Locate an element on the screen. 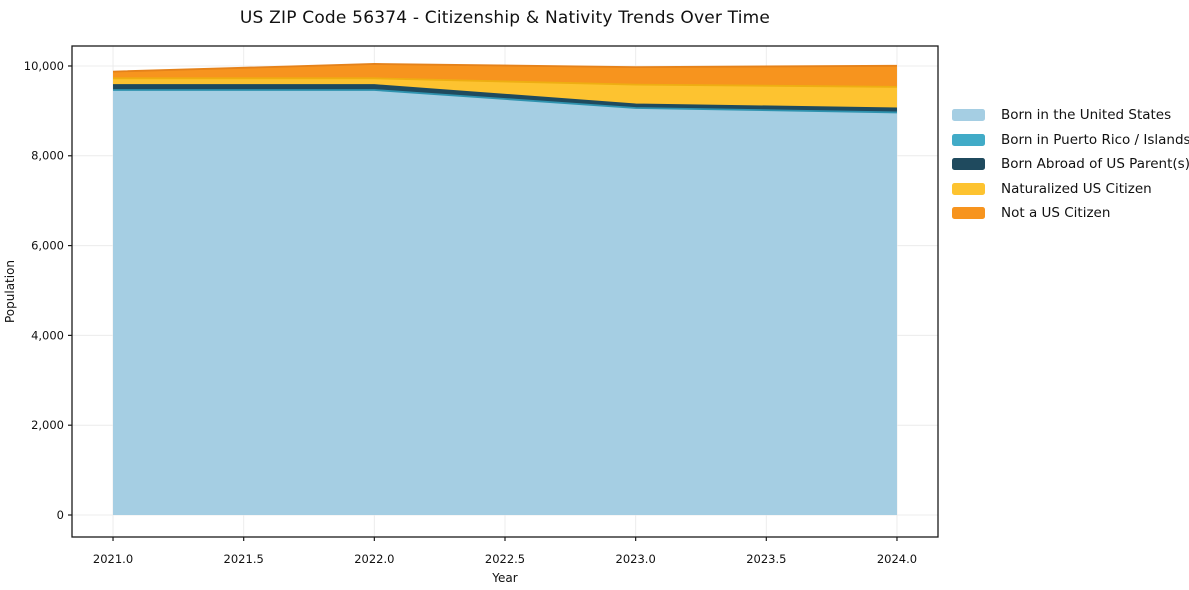 This screenshot has width=1189, height=590. legend-label: Born Abroad of US Parent(s) is located at coordinates (1095, 164).